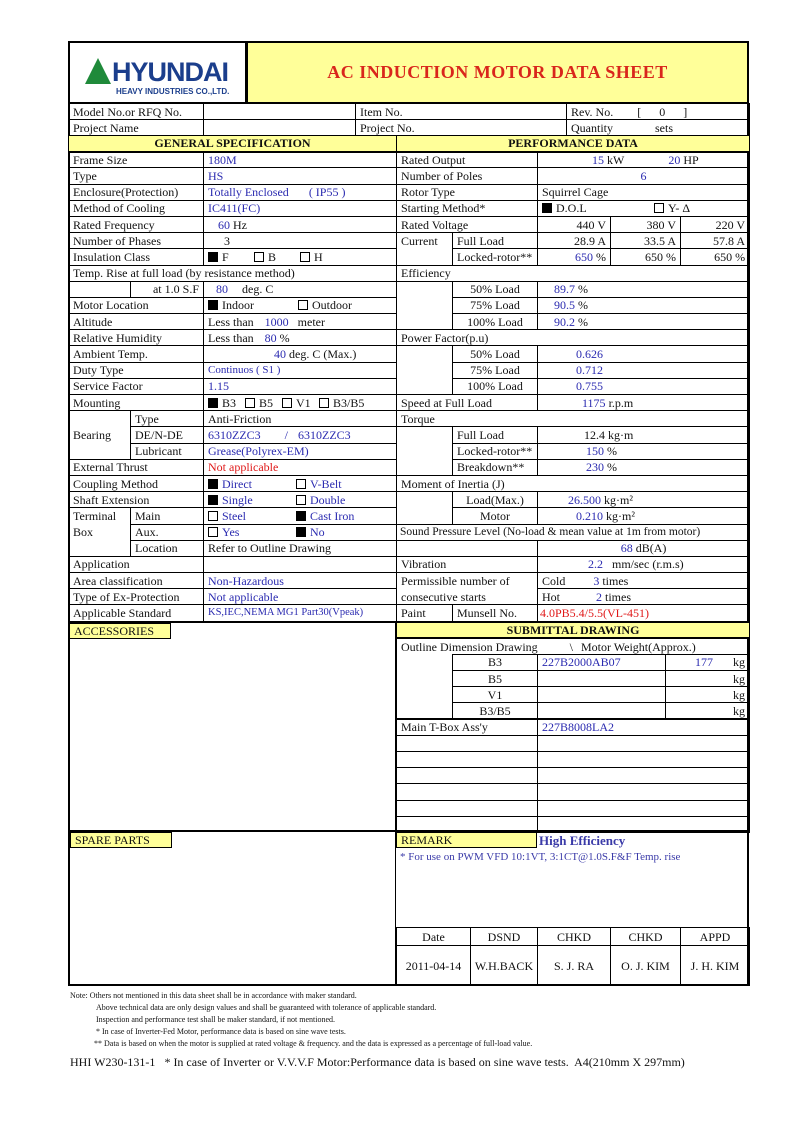 Image resolution: width=793 pixels, height=1121 pixels. Describe the element at coordinates (252, 500) in the screenshot. I see `option-checkbox: Single` at that location.